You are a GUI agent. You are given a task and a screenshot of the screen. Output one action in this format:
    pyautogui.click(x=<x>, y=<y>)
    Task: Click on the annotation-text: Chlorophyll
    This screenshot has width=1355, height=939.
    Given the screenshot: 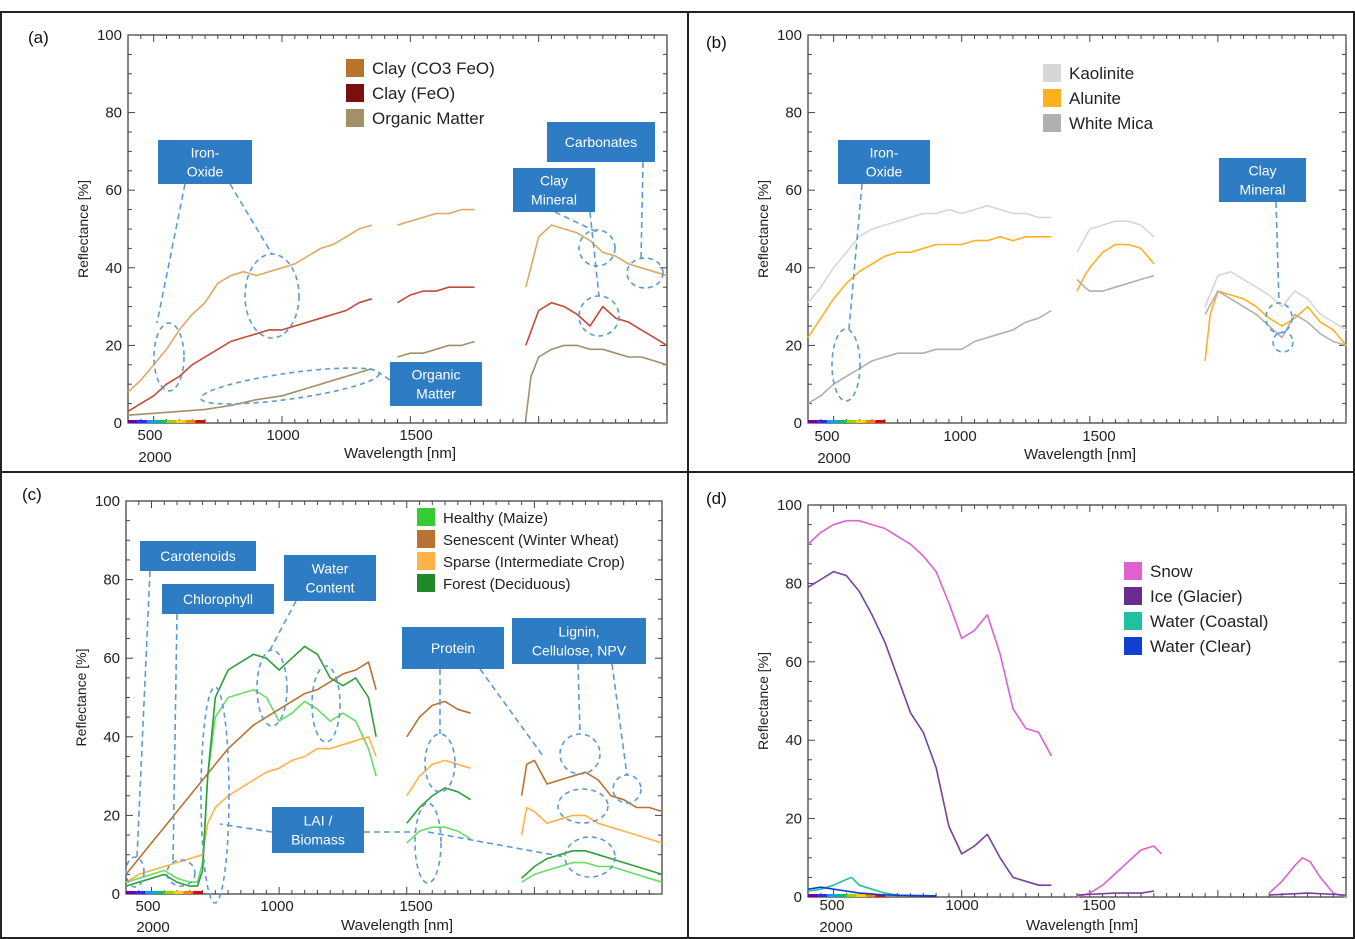 What is the action you would take?
    pyautogui.click(x=218, y=599)
    